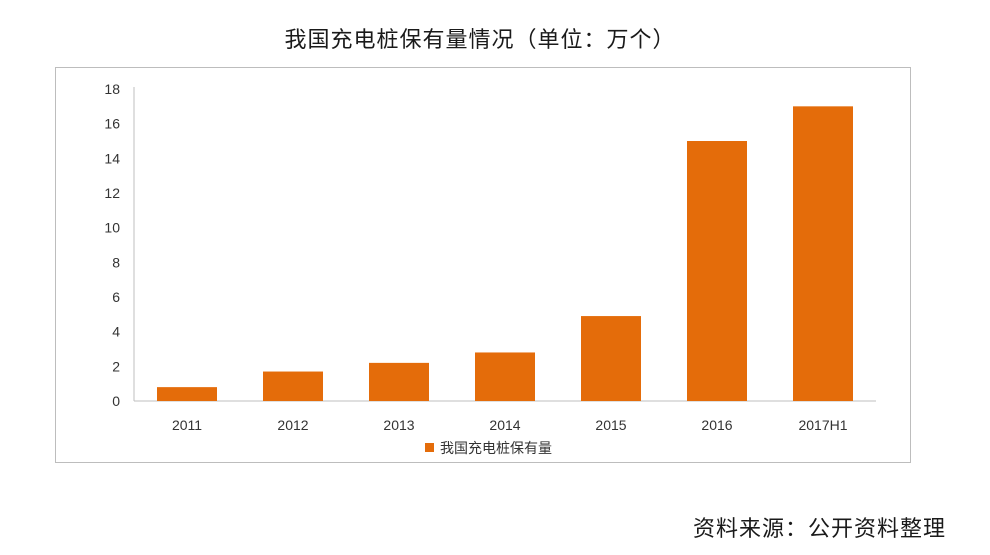  Describe the element at coordinates (116, 262) in the screenshot. I see `y-tick-label: 8` at that location.